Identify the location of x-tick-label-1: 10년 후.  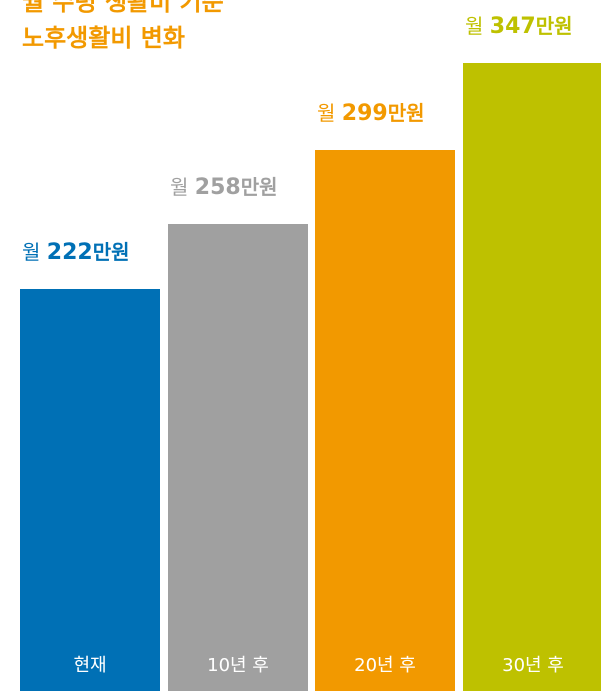
(238, 665).